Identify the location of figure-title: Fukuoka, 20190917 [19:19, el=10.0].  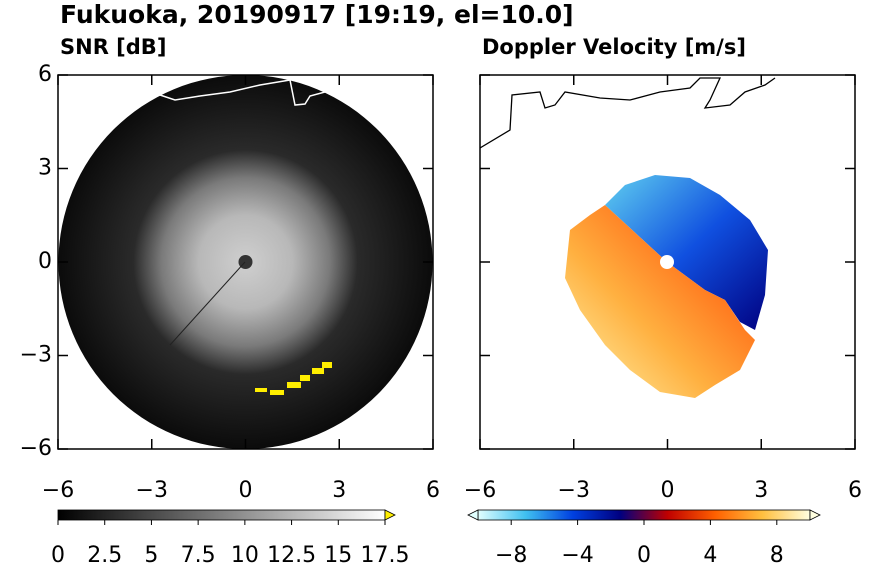
(317, 14).